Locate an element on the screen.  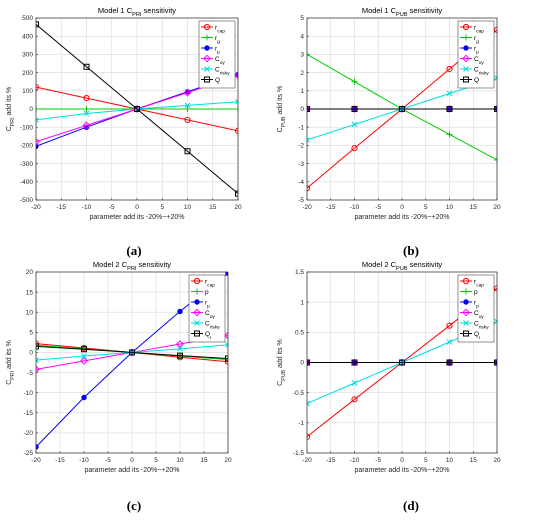
y-tick-label: 1.5 is located at coordinates (299, 272).